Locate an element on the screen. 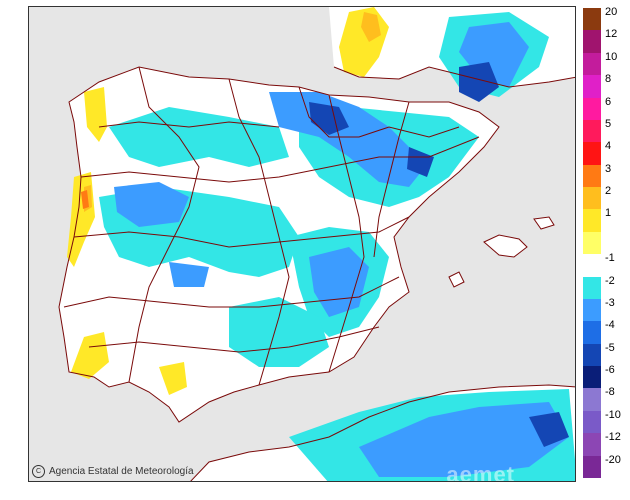  ibiza is located at coordinates (456, 279).